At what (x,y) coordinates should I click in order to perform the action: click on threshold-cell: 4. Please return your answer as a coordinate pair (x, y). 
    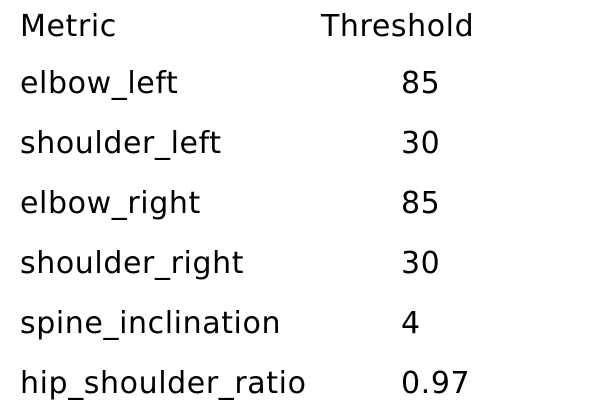
    Looking at the image, I should click on (411, 323).